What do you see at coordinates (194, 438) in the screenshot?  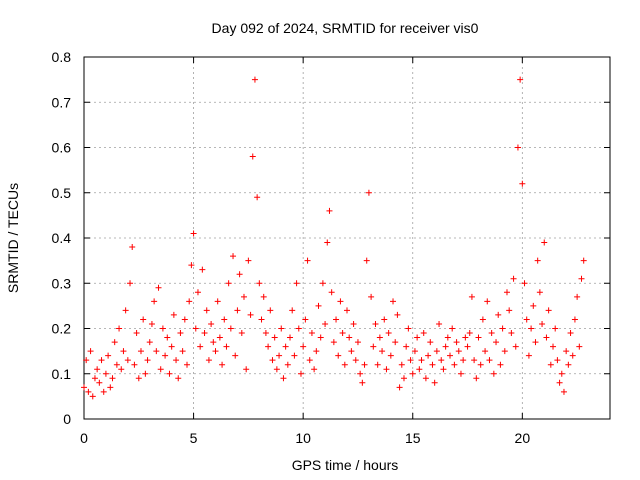 I see `x-tick-label: 5` at bounding box center [194, 438].